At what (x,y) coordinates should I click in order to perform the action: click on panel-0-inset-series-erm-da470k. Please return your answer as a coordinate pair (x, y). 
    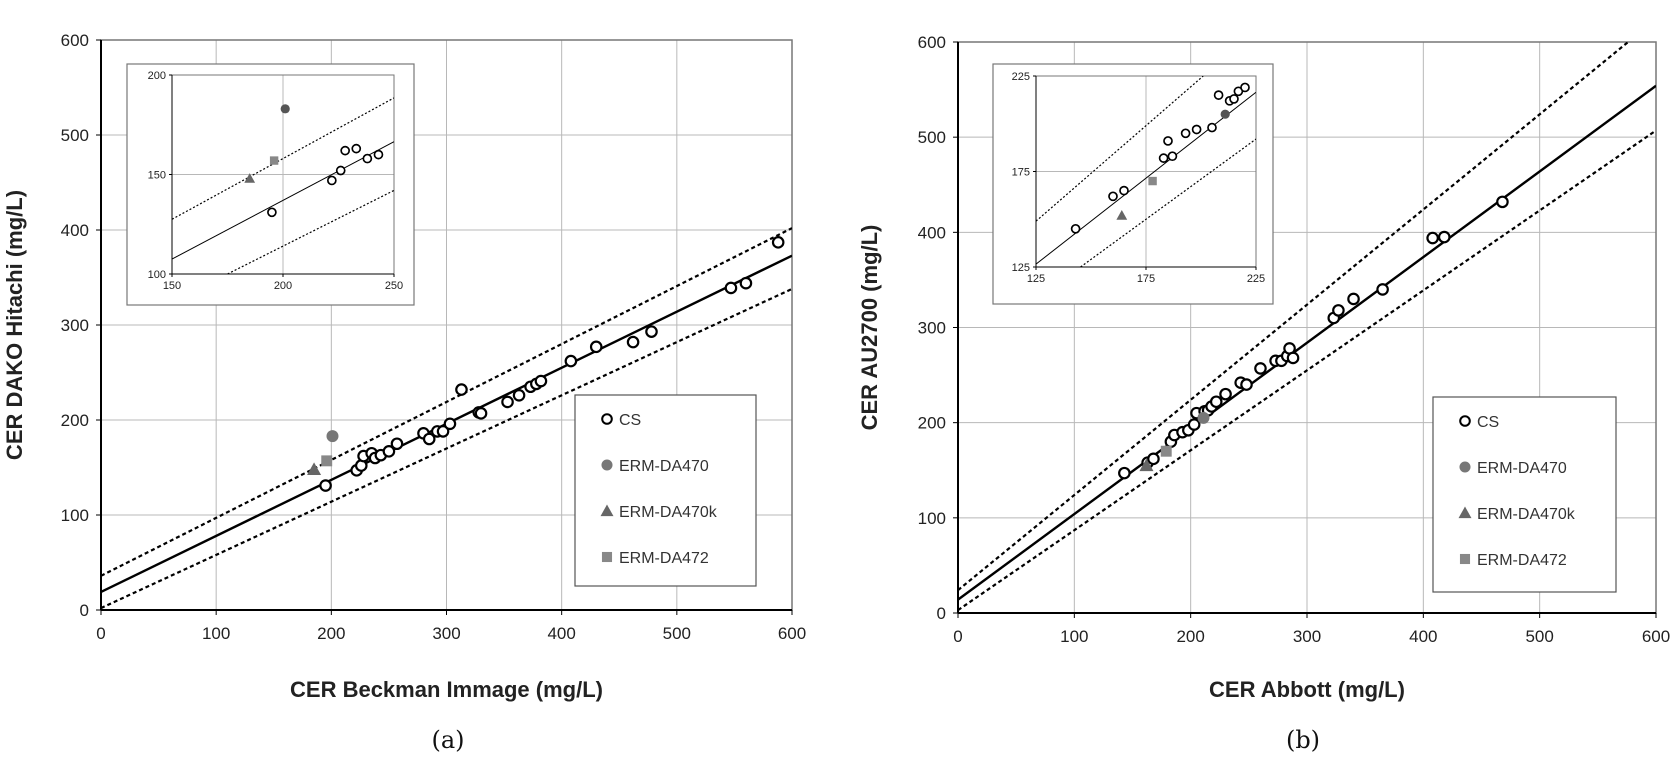
    Looking at the image, I should click on (250, 178).